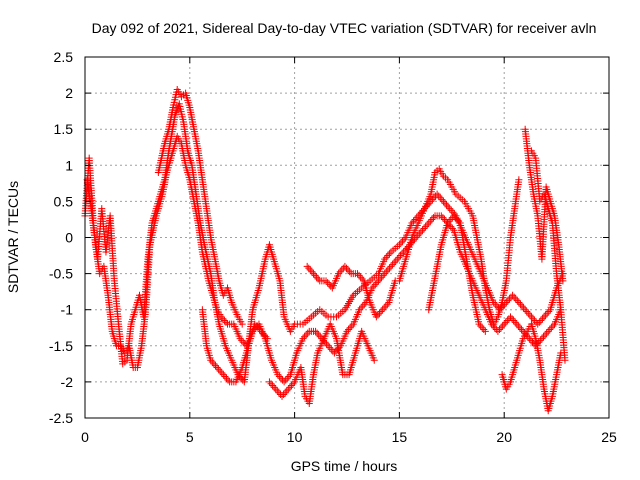  I want to click on y-tick-label: -1, so click(67, 310).